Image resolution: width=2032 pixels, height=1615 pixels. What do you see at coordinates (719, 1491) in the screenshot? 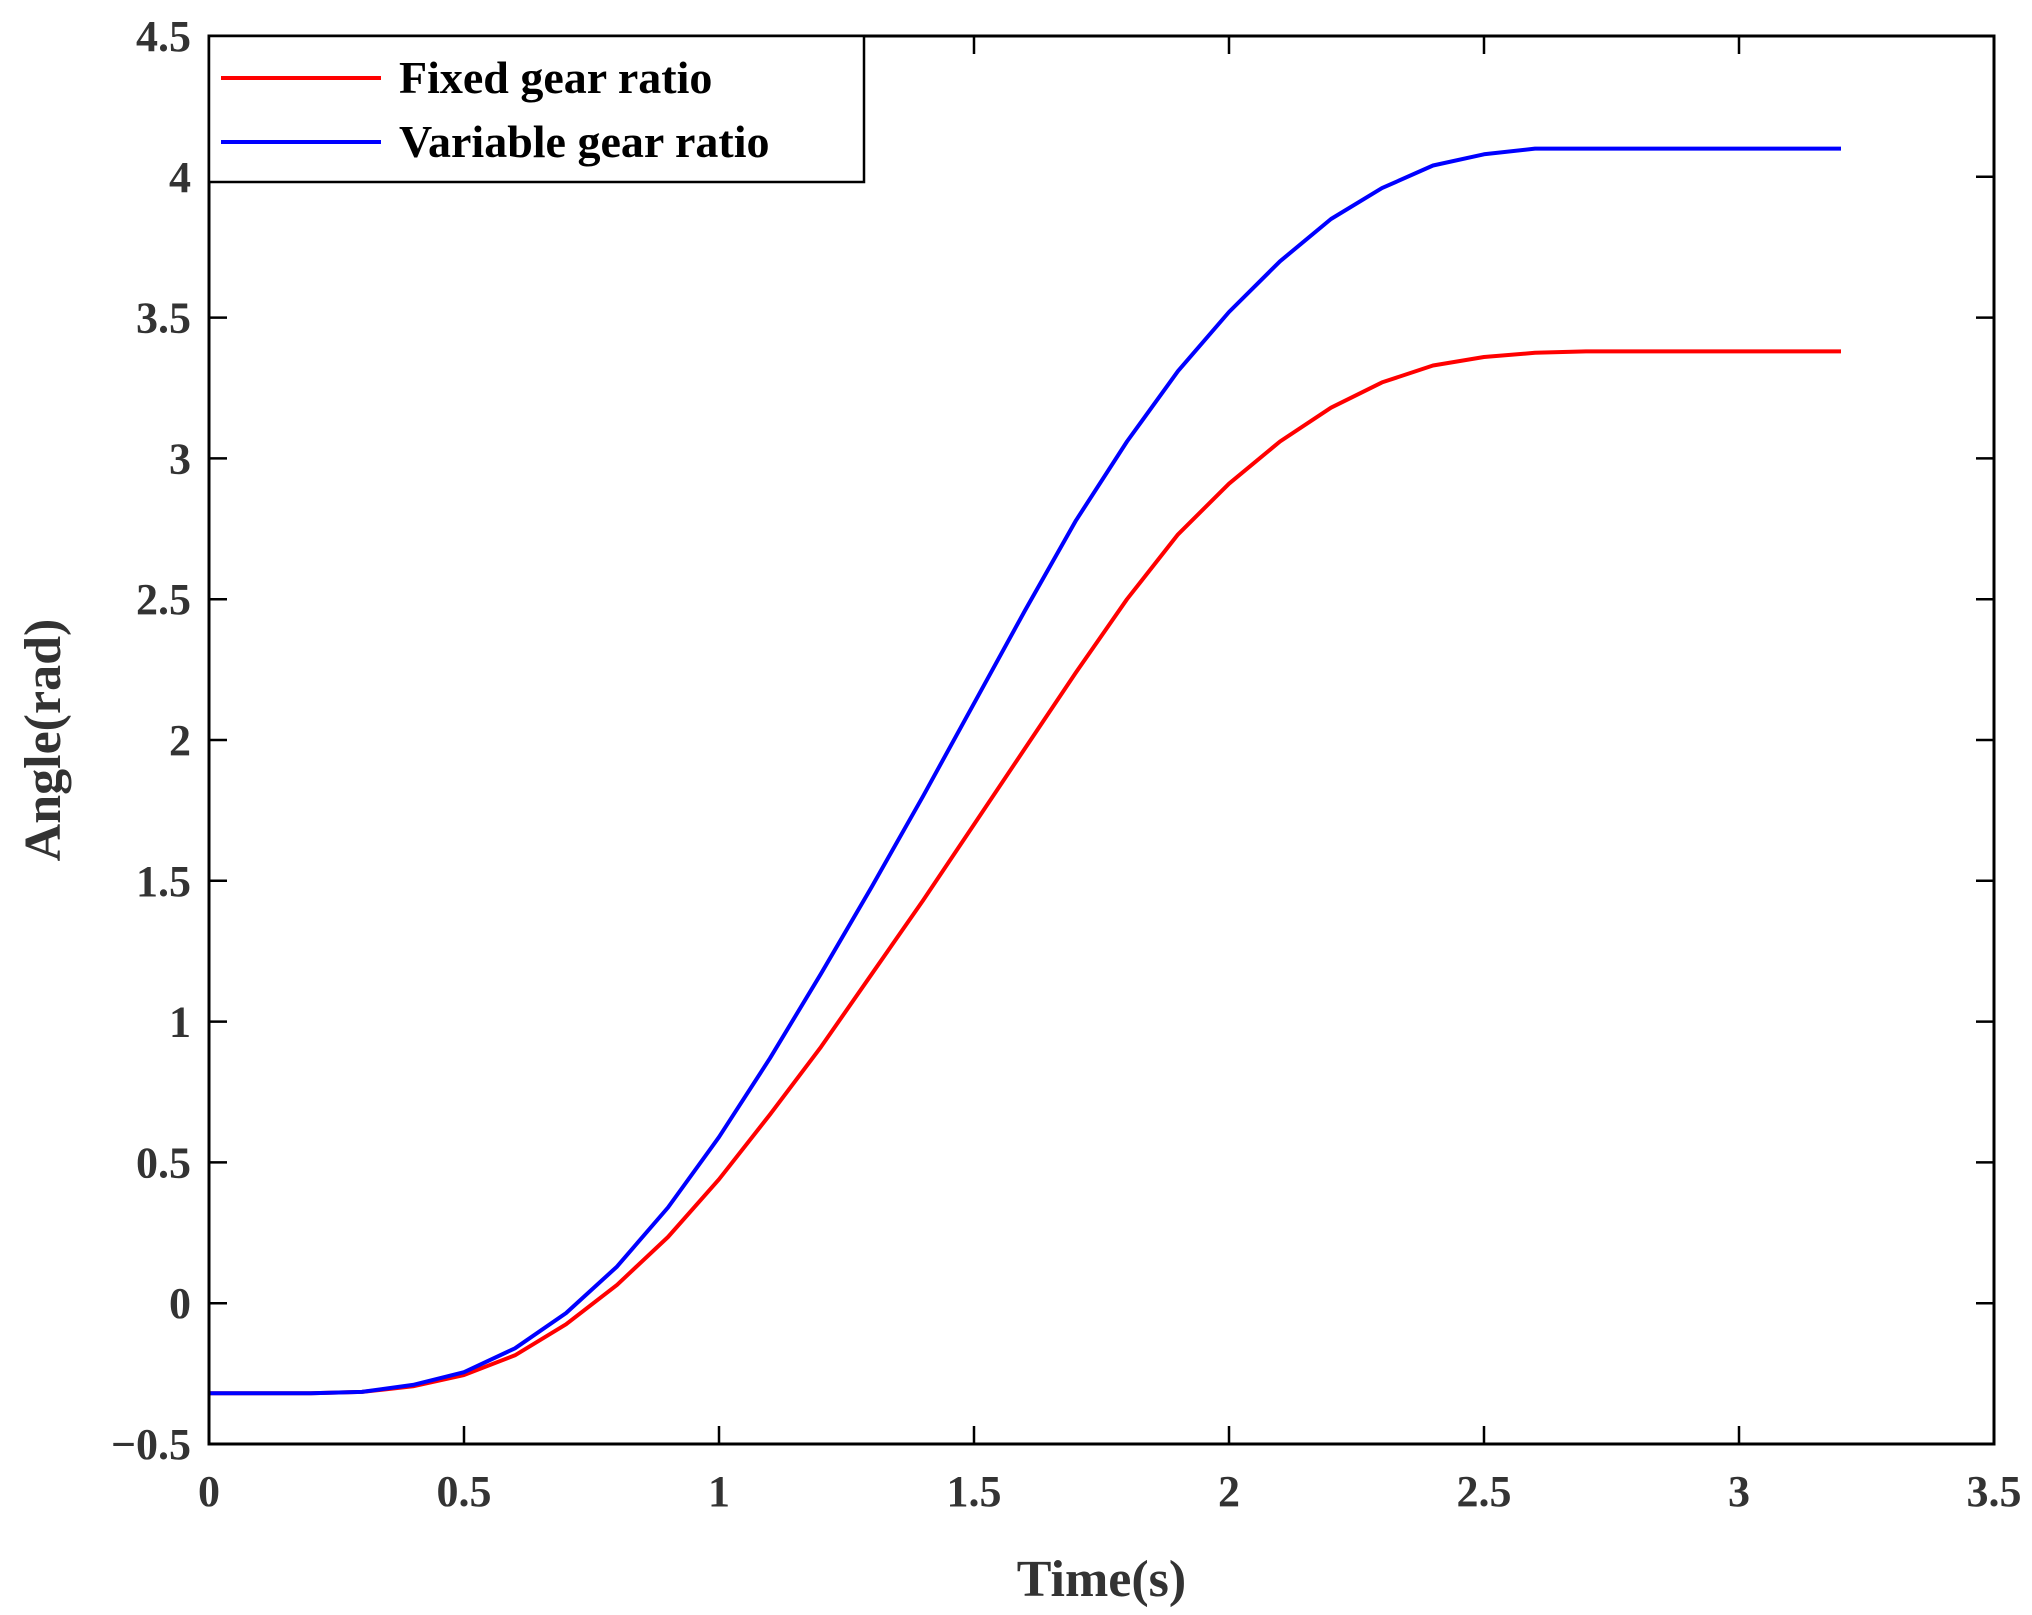
I see `x-tick-label: 1` at bounding box center [719, 1491].